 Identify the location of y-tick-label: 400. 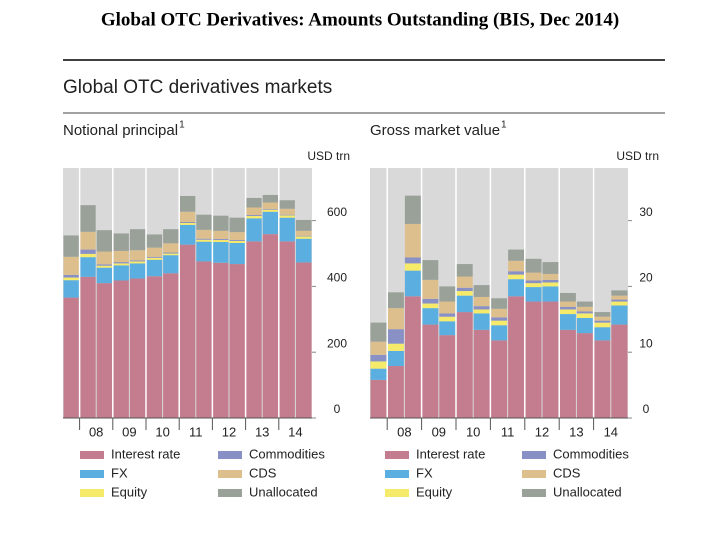
(337, 278).